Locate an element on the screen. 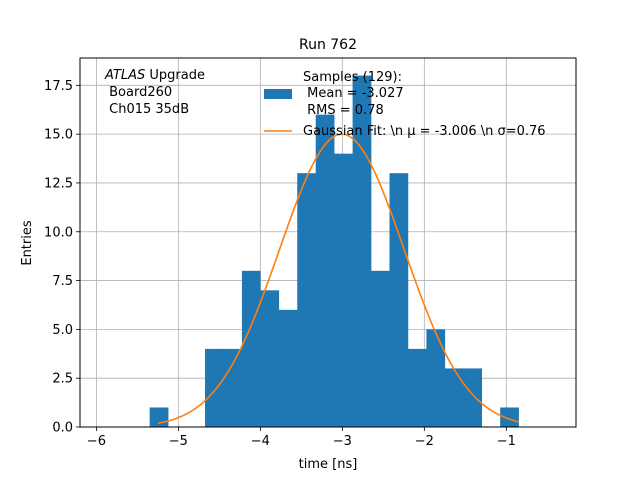 The image size is (640, 480). legend-samples-line-2: Mean = -3.027 is located at coordinates (353, 93).